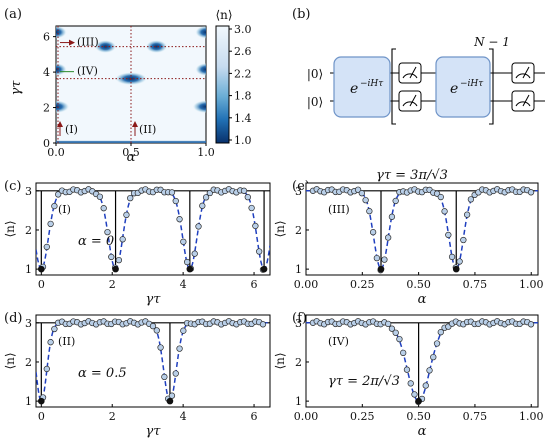 This screenshot has width=550, height=444. I want to click on panel-label: (e), so click(301, 186).